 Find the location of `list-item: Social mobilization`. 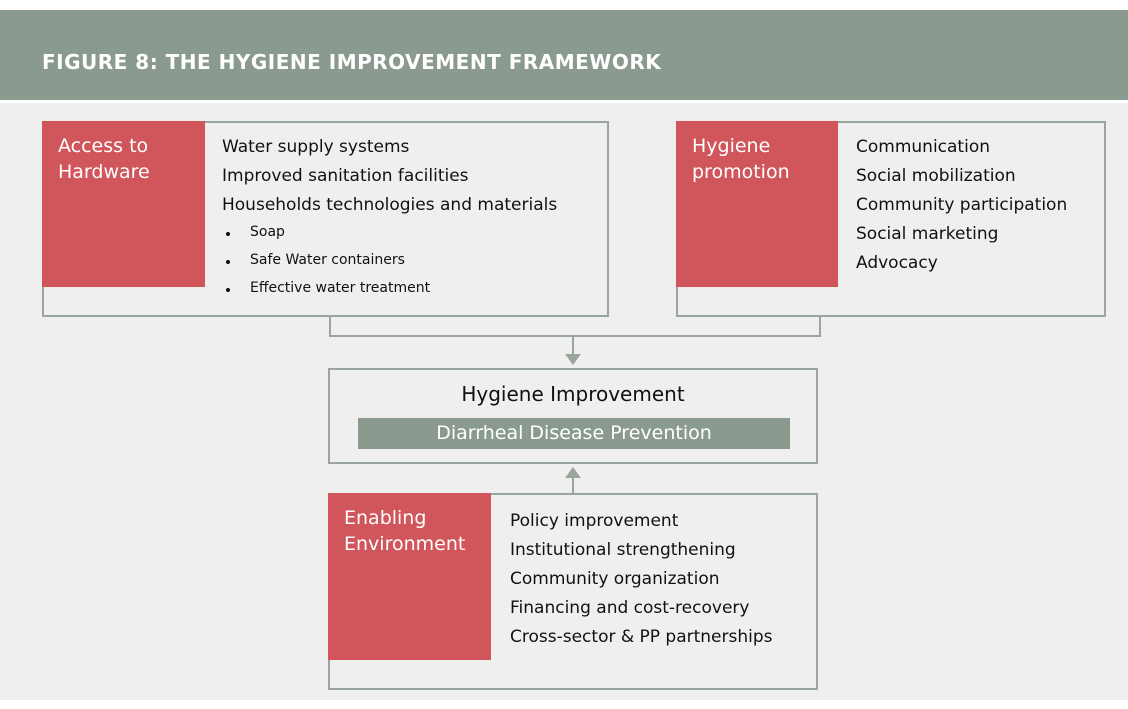

list-item: Social mobilization is located at coordinates (936, 176).